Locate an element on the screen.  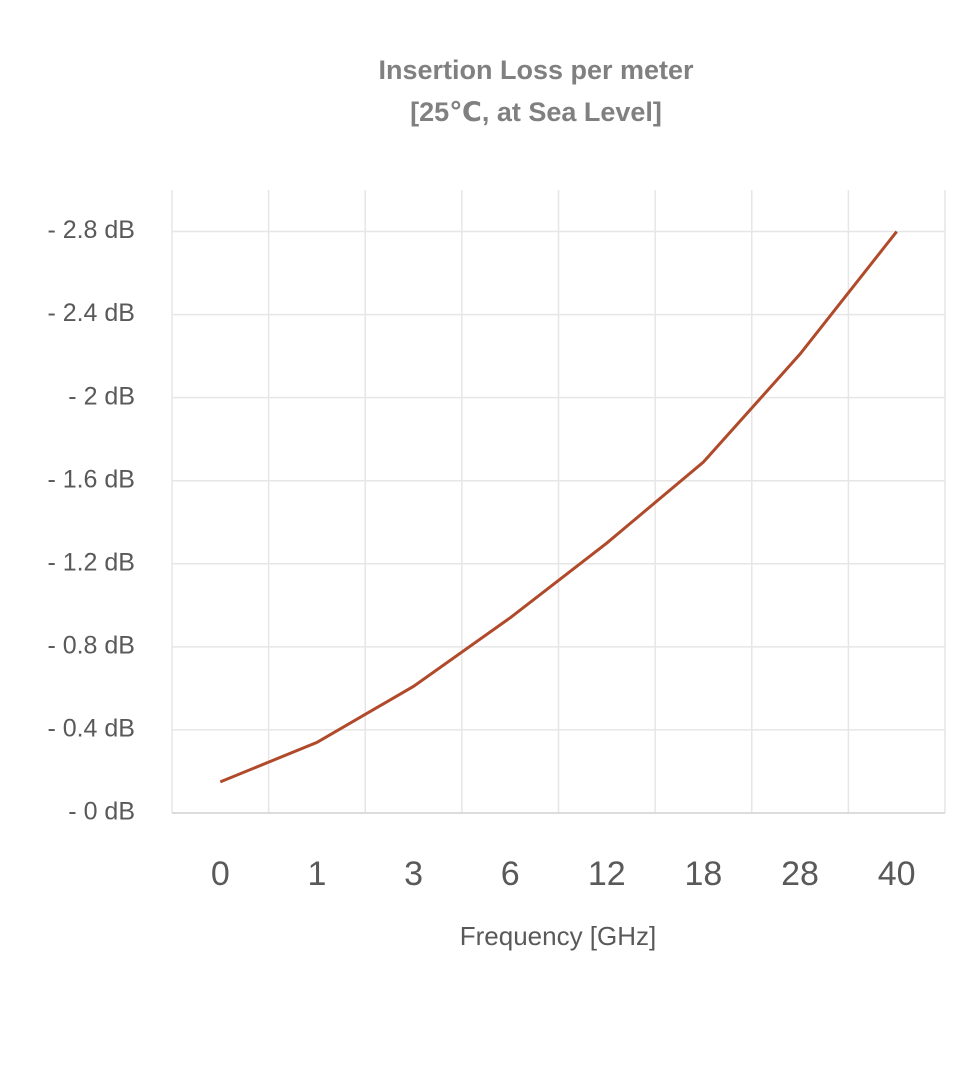
x-tick-label: 1 is located at coordinates (316, 874).